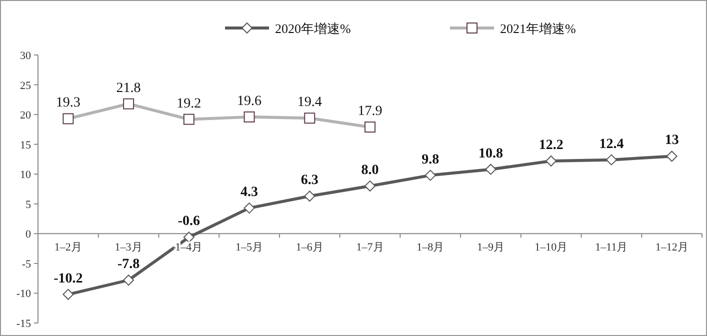  I want to click on y-tick-label: -5, so click(27, 264).